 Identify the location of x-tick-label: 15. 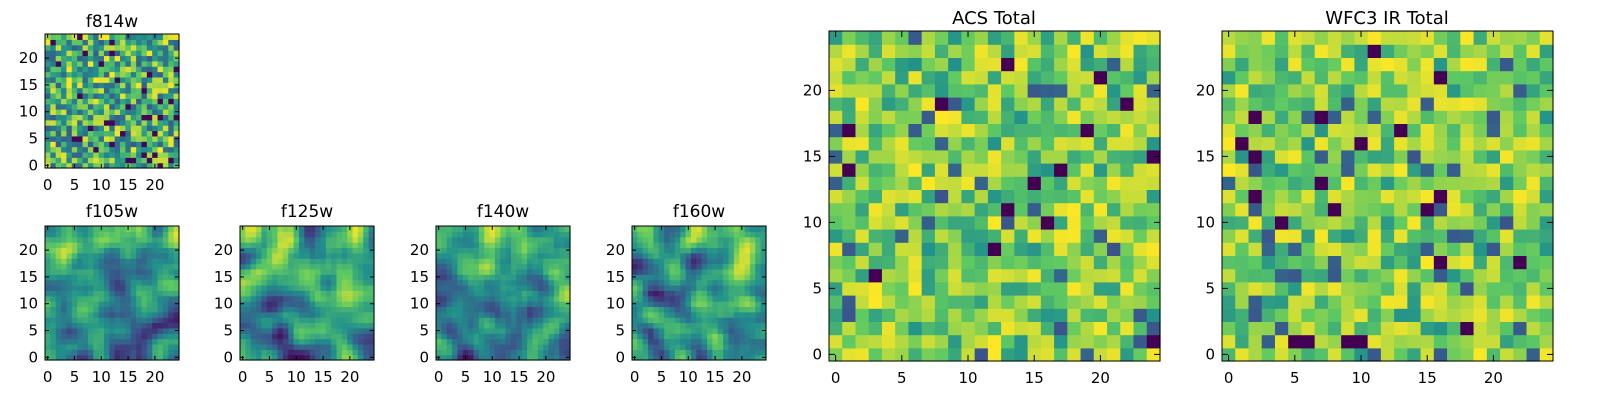
(1034, 378).